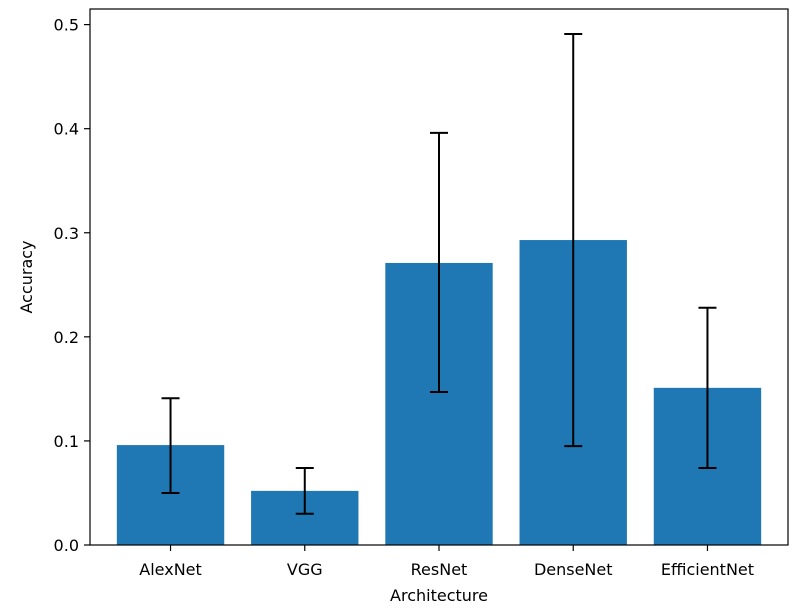 The width and height of the screenshot is (794, 610). What do you see at coordinates (439, 569) in the screenshot?
I see `x-tick-label-resnet: ResNet` at bounding box center [439, 569].